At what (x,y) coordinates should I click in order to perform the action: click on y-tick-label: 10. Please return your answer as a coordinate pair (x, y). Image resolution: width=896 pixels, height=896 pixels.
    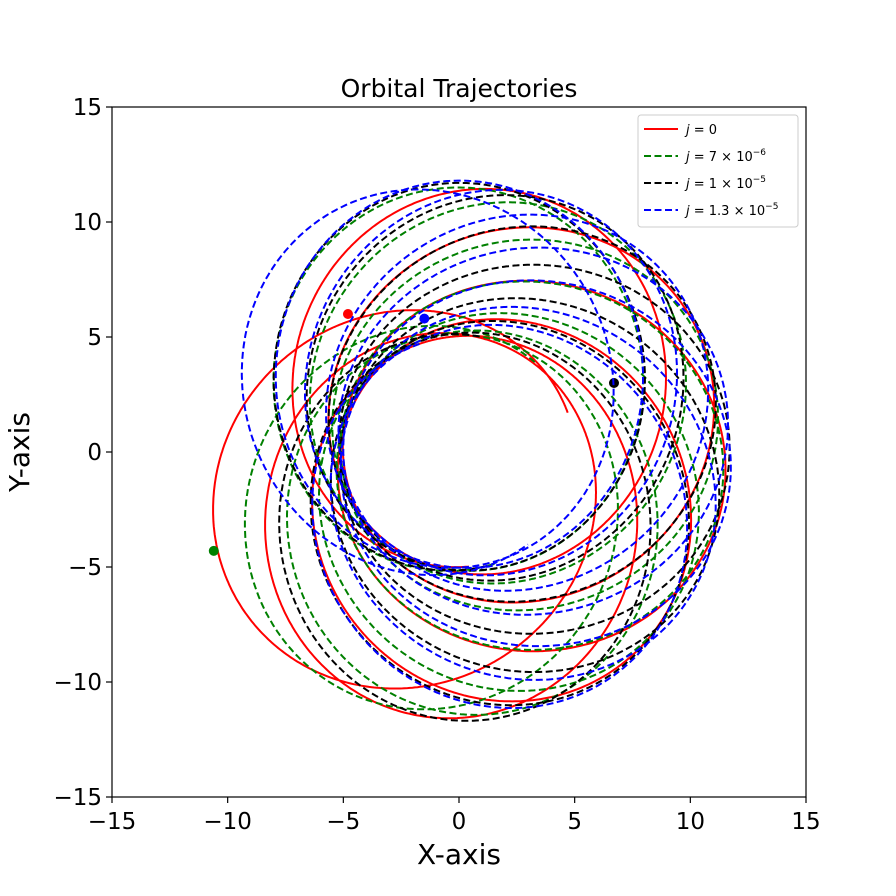
    Looking at the image, I should click on (87, 223).